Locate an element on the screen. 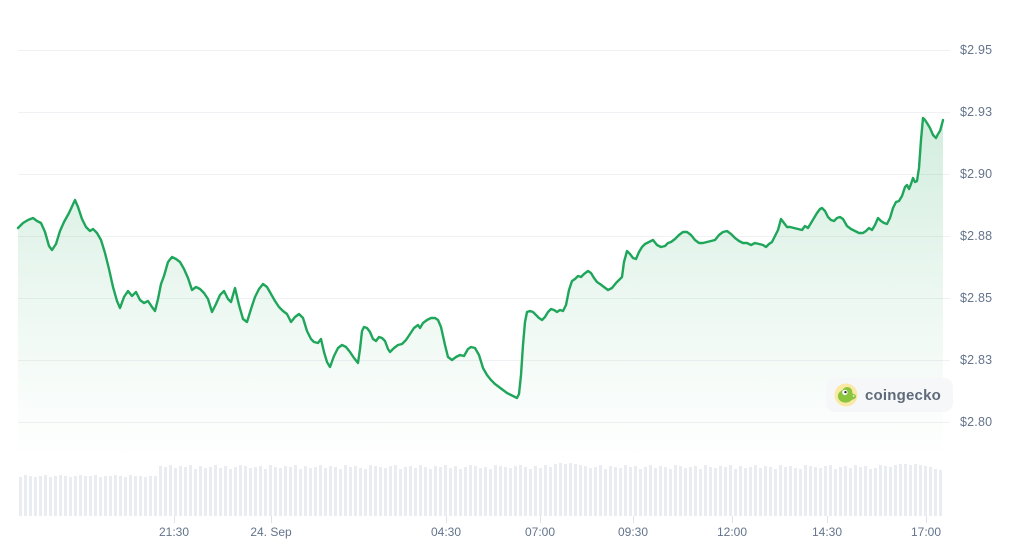  x-axis-label: 24. Sep is located at coordinates (271, 532).